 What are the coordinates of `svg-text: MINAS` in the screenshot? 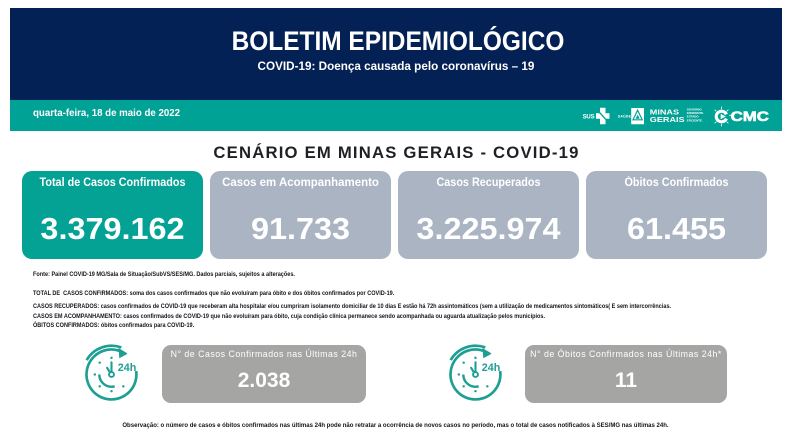 It's located at (665, 113).